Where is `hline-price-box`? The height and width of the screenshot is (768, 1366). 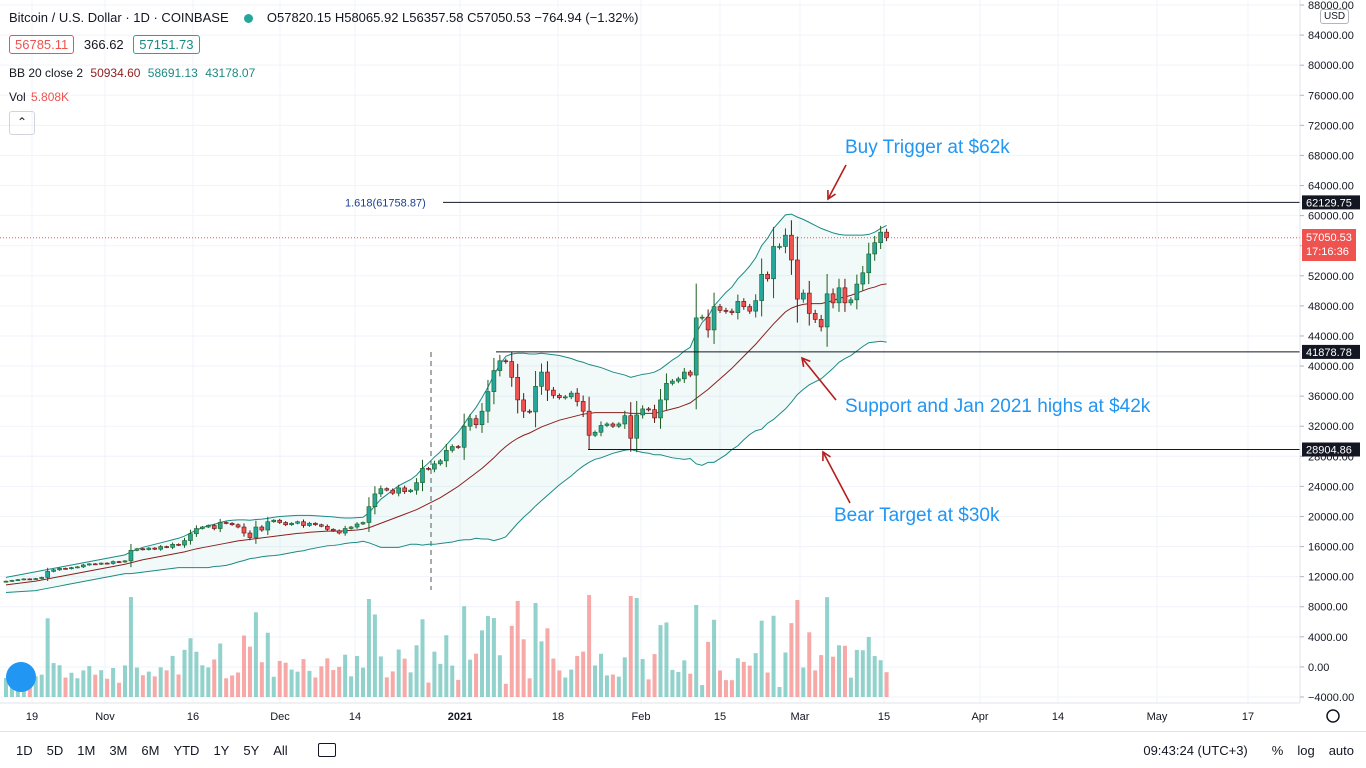 hline-price-box is located at coordinates (1331, 351).